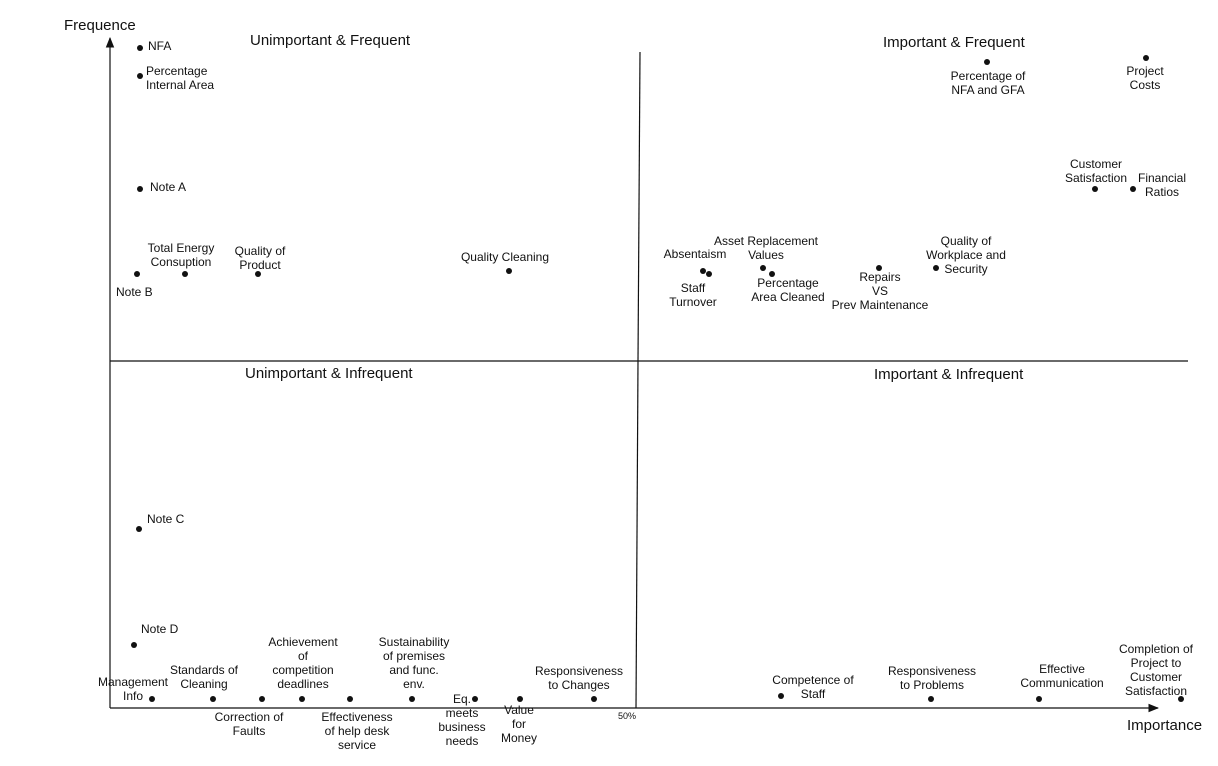 This screenshot has height=766, width=1218. I want to click on quadrant-title-important-frequent: Important & Frequent, so click(954, 42).